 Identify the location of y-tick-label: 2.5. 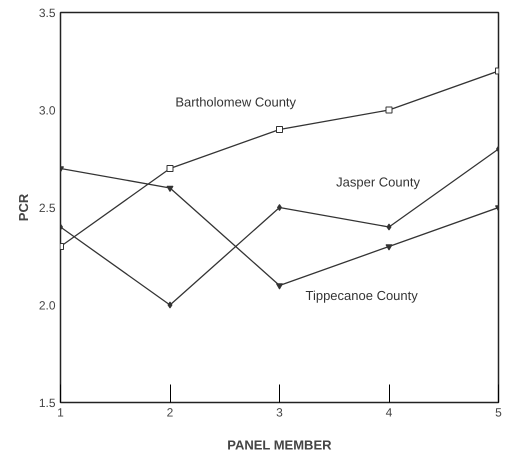
(47, 208).